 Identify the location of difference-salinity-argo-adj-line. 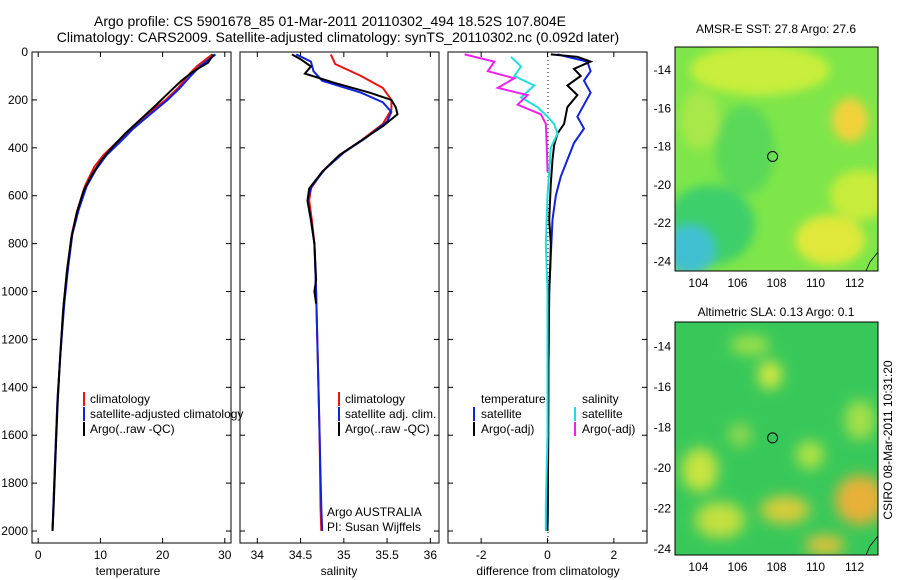
(506, 112).